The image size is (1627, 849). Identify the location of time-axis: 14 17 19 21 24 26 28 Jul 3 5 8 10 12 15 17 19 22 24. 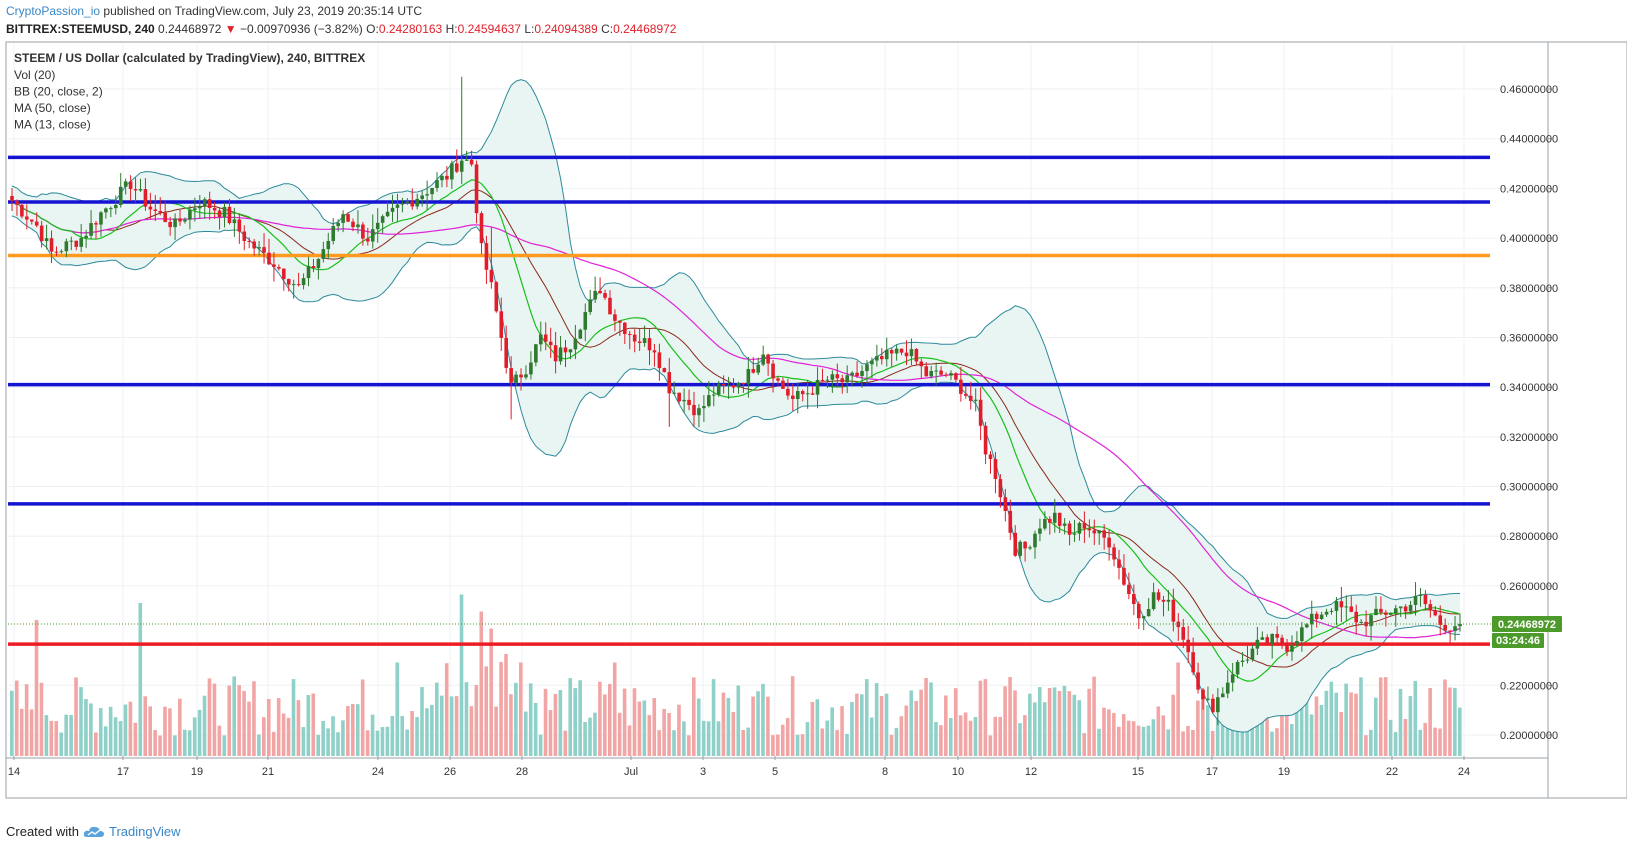
(739, 767).